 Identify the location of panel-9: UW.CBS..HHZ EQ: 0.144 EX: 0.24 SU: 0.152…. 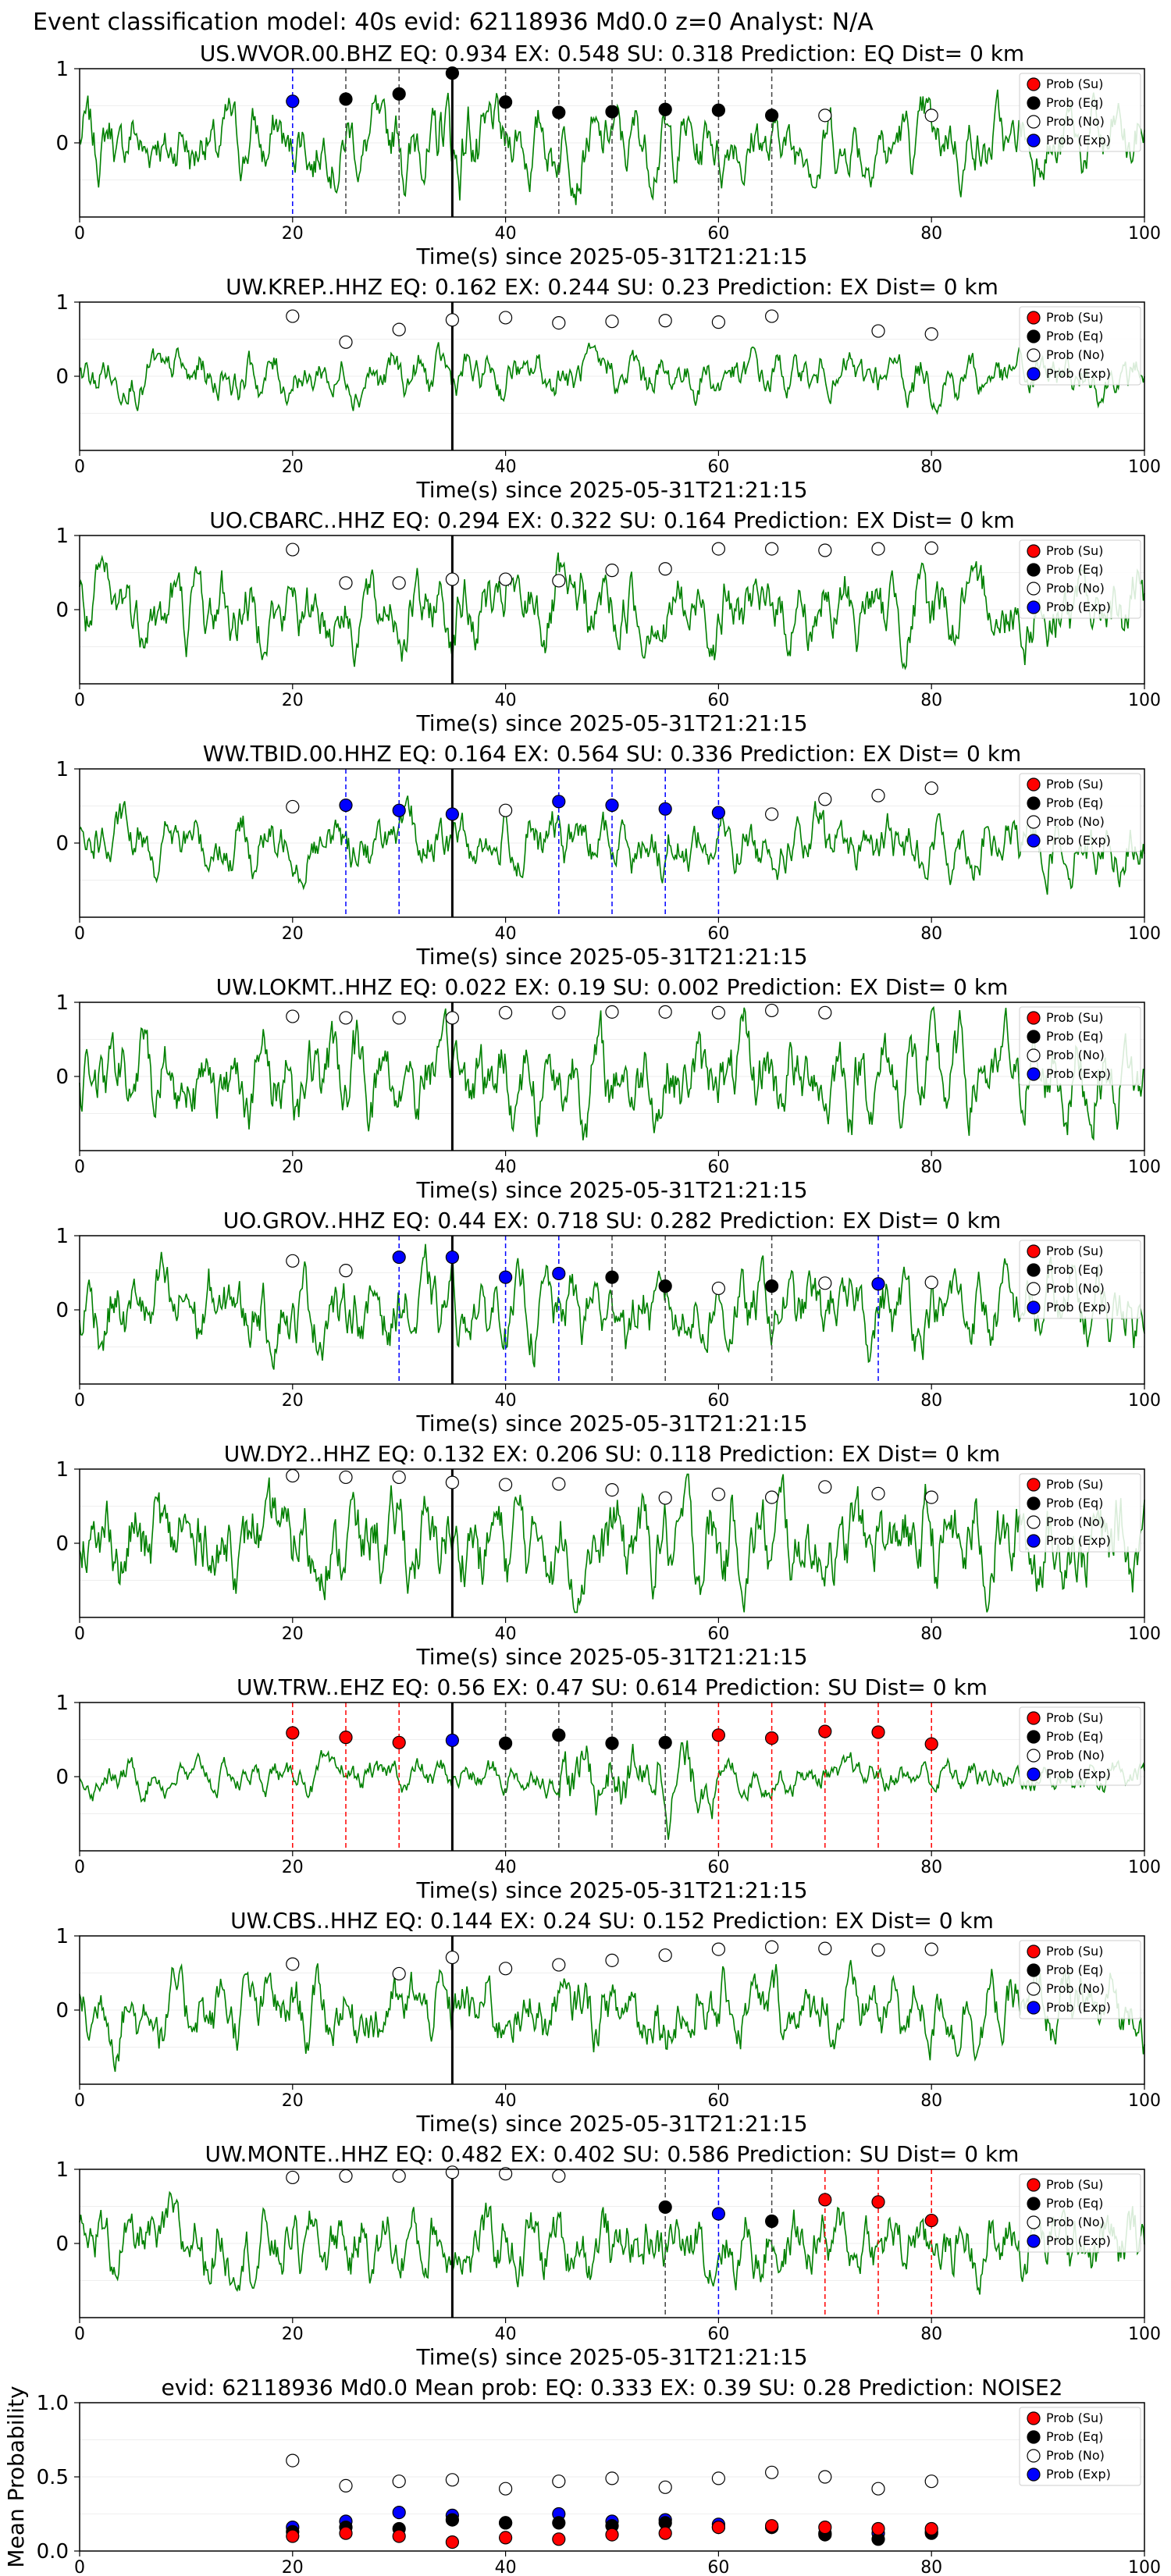
(608, 2022).